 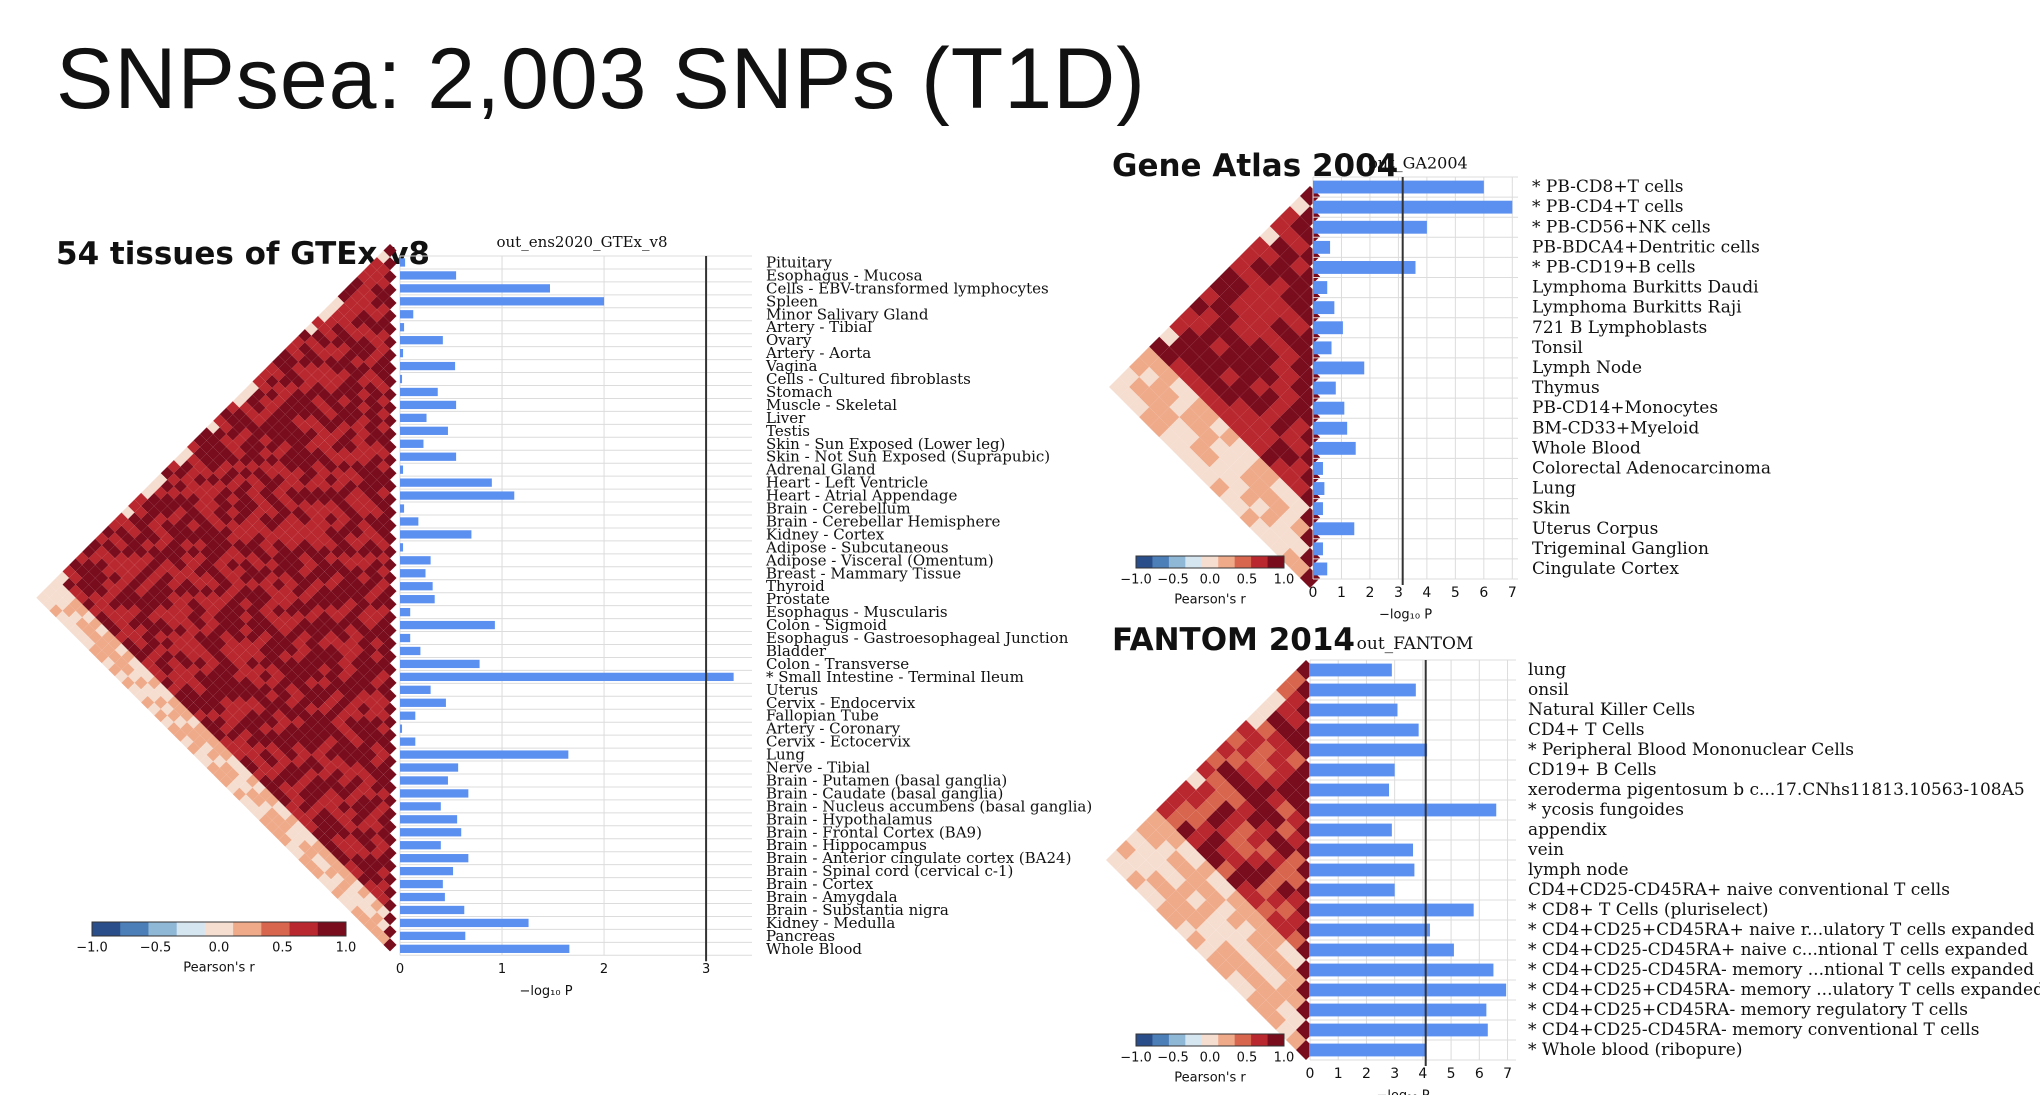 I want to click on category-label: 721 B Lymphoblasts, so click(x=1619, y=328).